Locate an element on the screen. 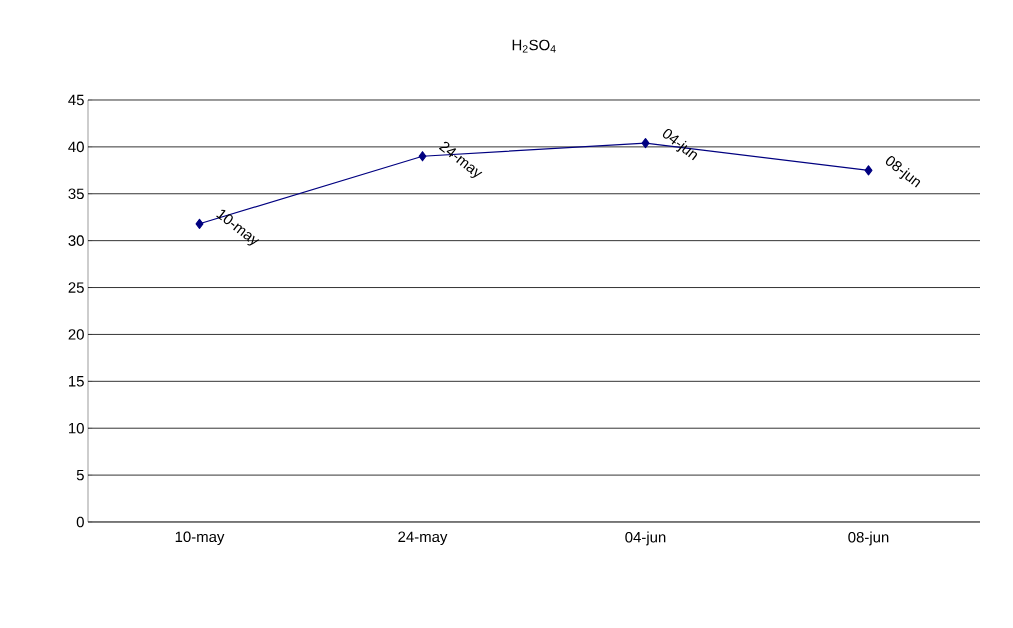 The image size is (1013, 628). y-tick-label: 25 is located at coordinates (76, 287).